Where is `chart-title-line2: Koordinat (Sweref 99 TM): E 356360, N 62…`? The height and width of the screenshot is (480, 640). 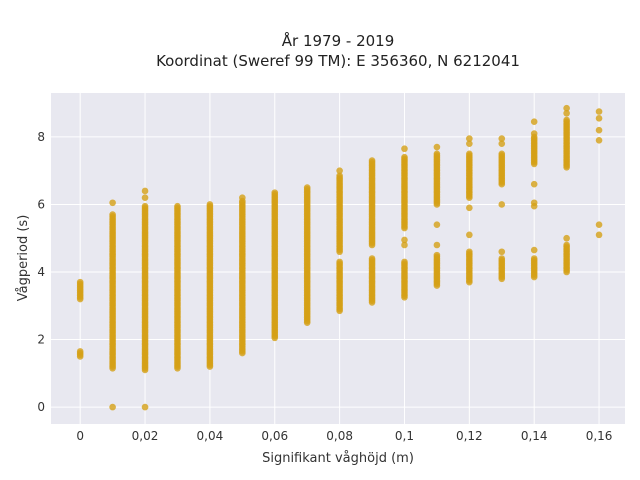
chart-title-line2: Koordinat (Sweref 99 TM): E 356360, N 62… is located at coordinates (338, 61).